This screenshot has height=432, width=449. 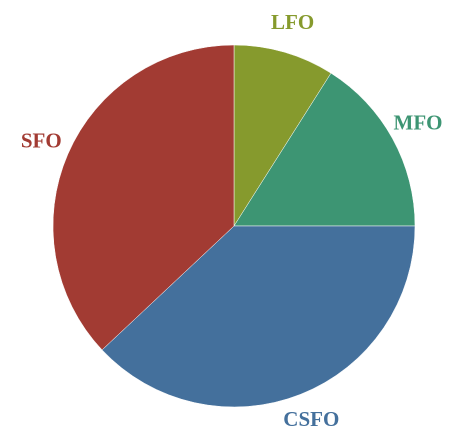 I want to click on slice-label: CSFO, so click(x=311, y=419).